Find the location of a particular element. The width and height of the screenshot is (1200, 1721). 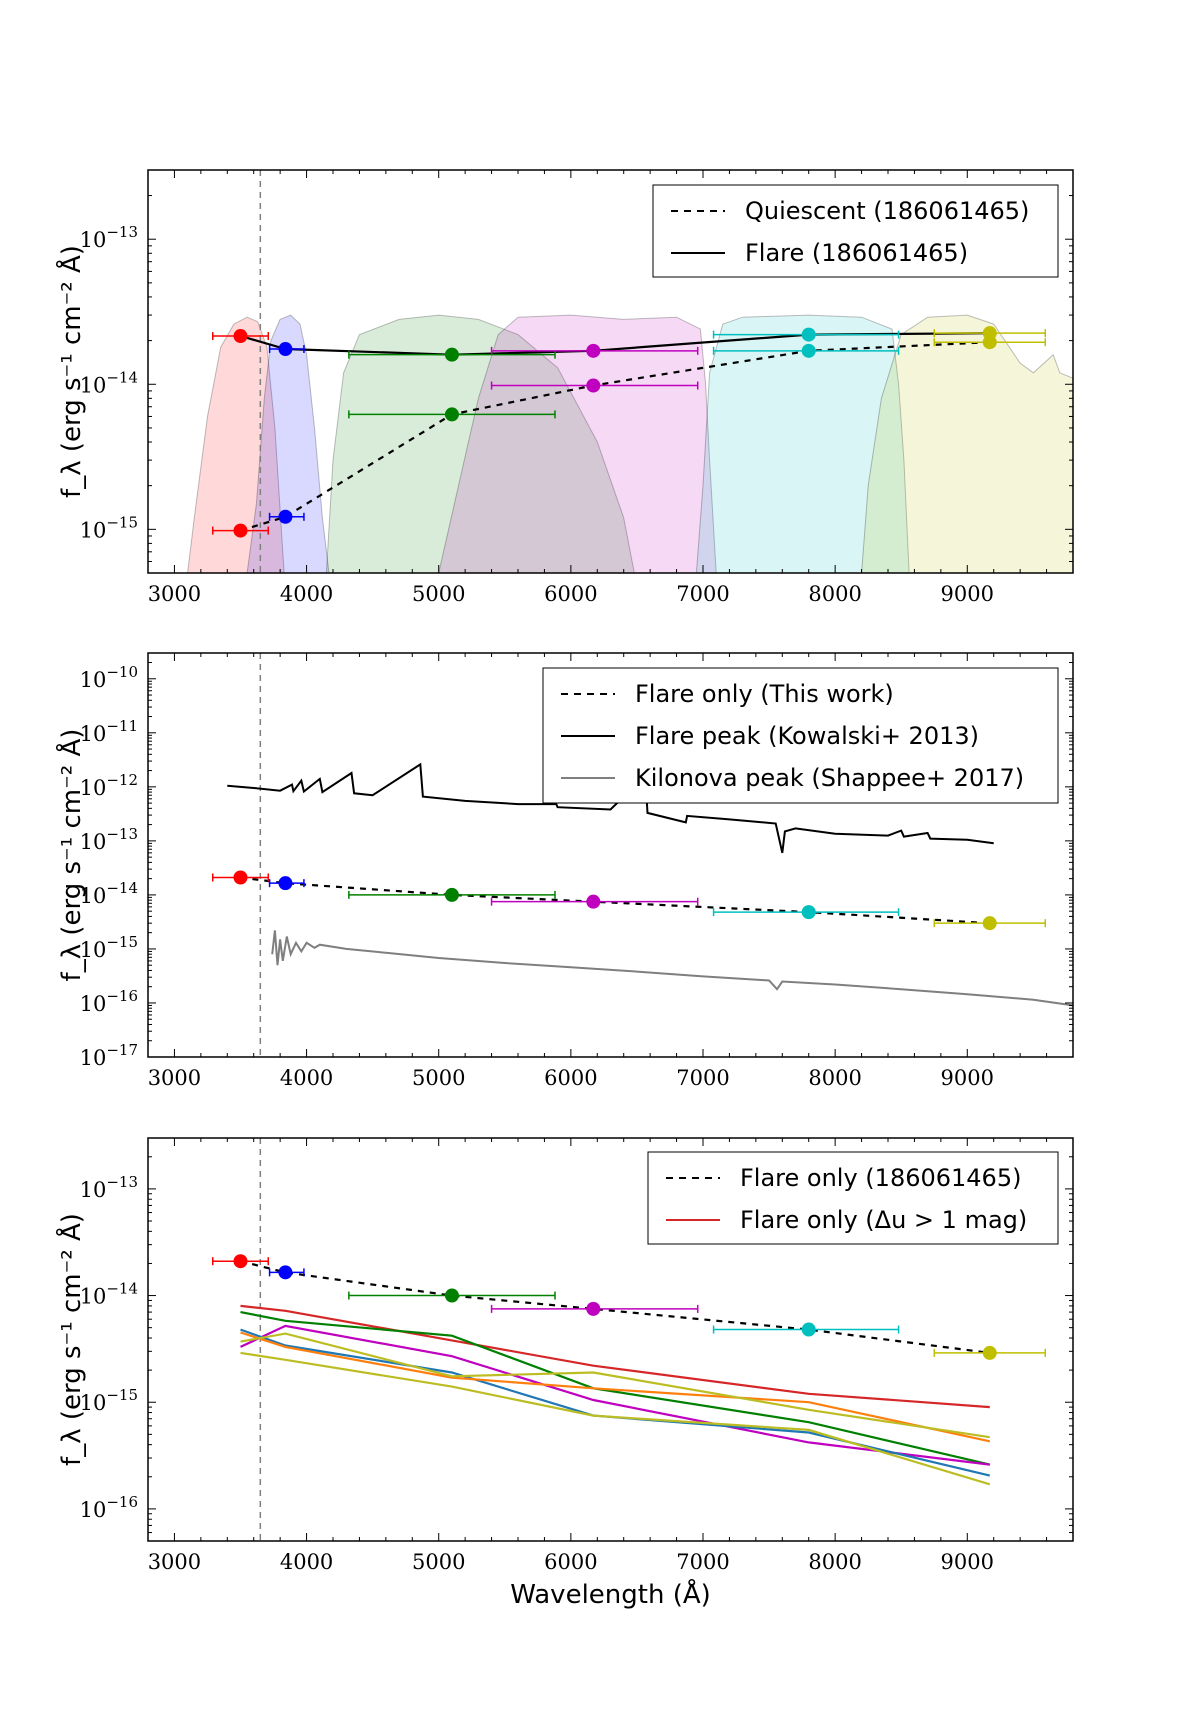

filter-curve-i is located at coordinates (802, 443).